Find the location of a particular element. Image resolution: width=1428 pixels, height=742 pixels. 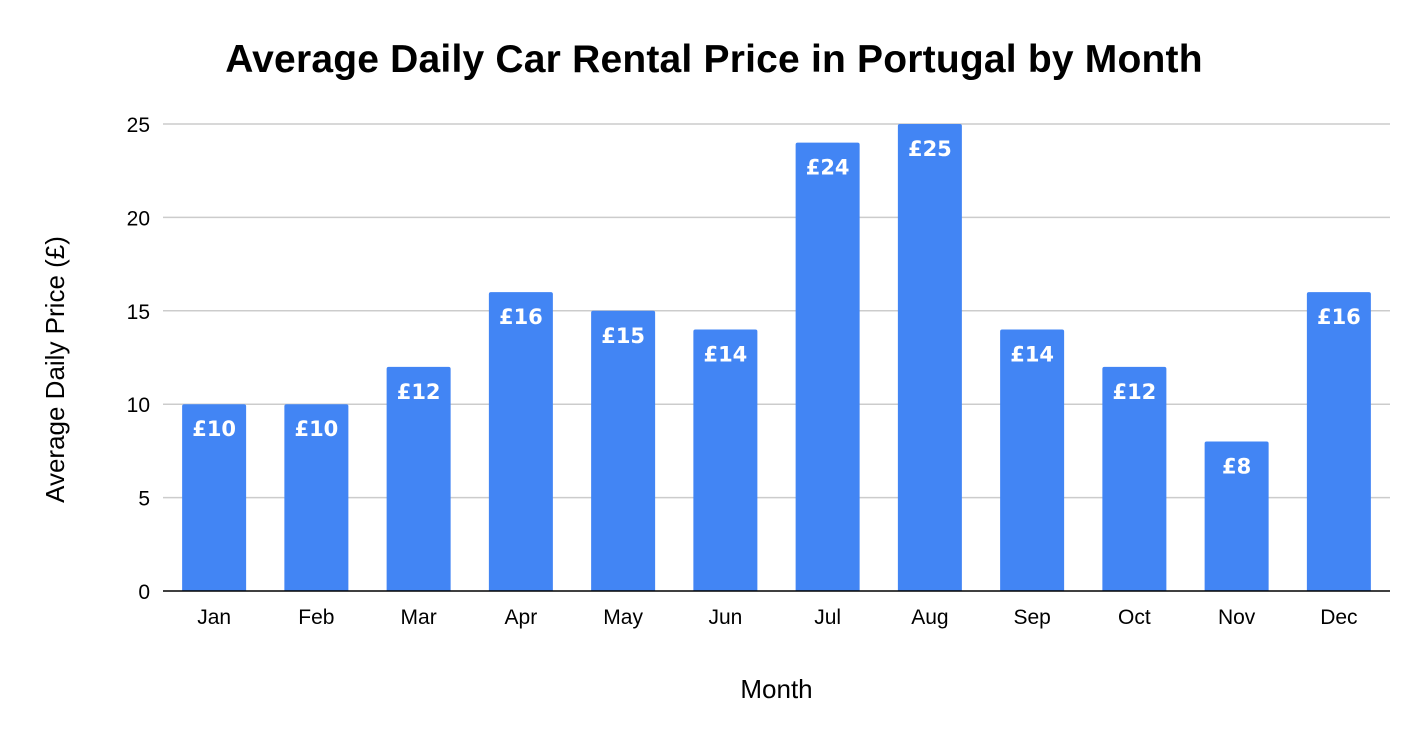

bar-sep is located at coordinates (1032, 460).